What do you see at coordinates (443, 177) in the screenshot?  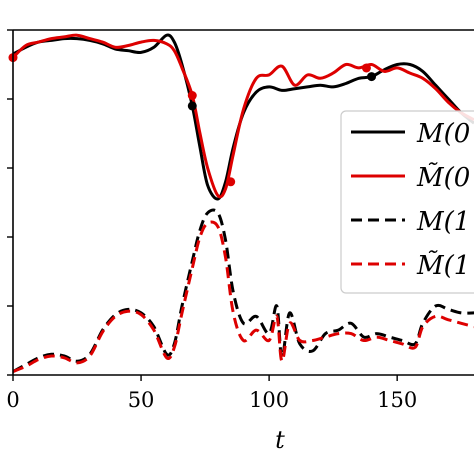 I see `legend-entry-label: M̃(0` at bounding box center [443, 177].